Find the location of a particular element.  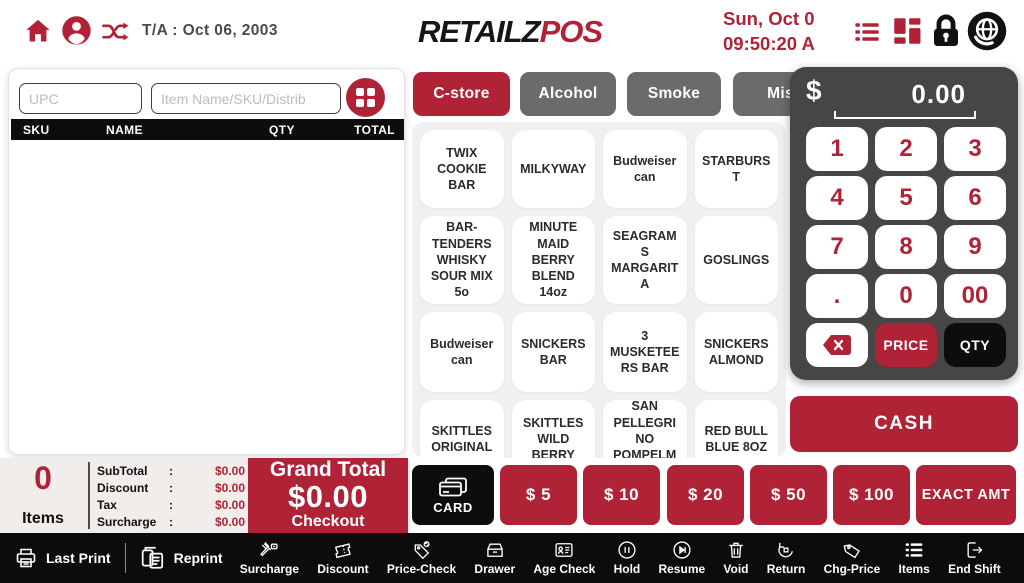

change-price-button: Chg-Price is located at coordinates (852, 558).